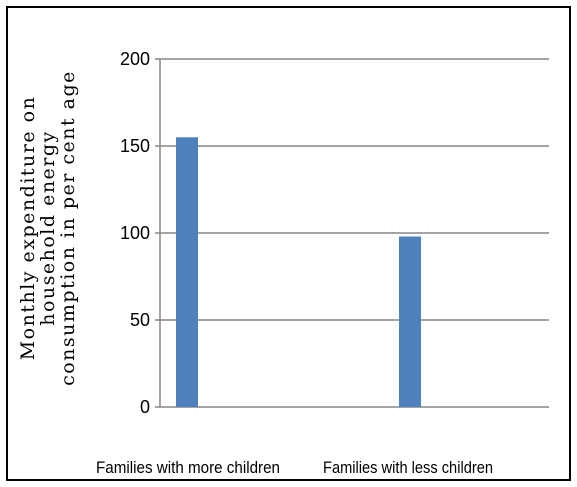 The width and height of the screenshot is (577, 487). Describe the element at coordinates (188, 467) in the screenshot. I see `x-category-label-1: Families with more children` at that location.